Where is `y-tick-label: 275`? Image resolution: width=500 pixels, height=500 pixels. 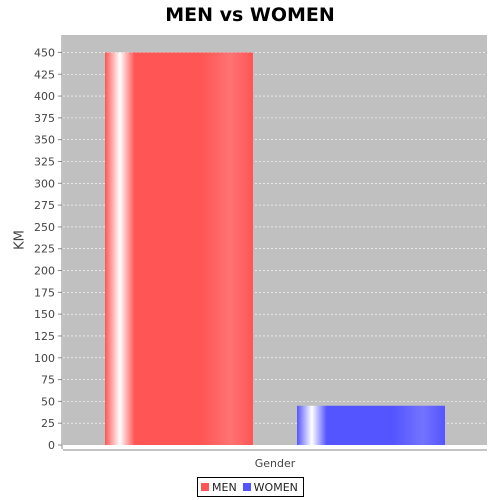
y-tick-label: 275 is located at coordinates (44, 205).